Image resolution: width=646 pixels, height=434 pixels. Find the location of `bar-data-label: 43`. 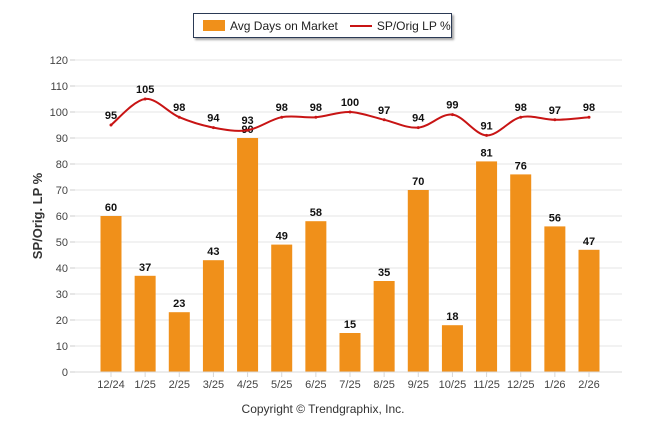

bar-data-label: 43 is located at coordinates (213, 252).